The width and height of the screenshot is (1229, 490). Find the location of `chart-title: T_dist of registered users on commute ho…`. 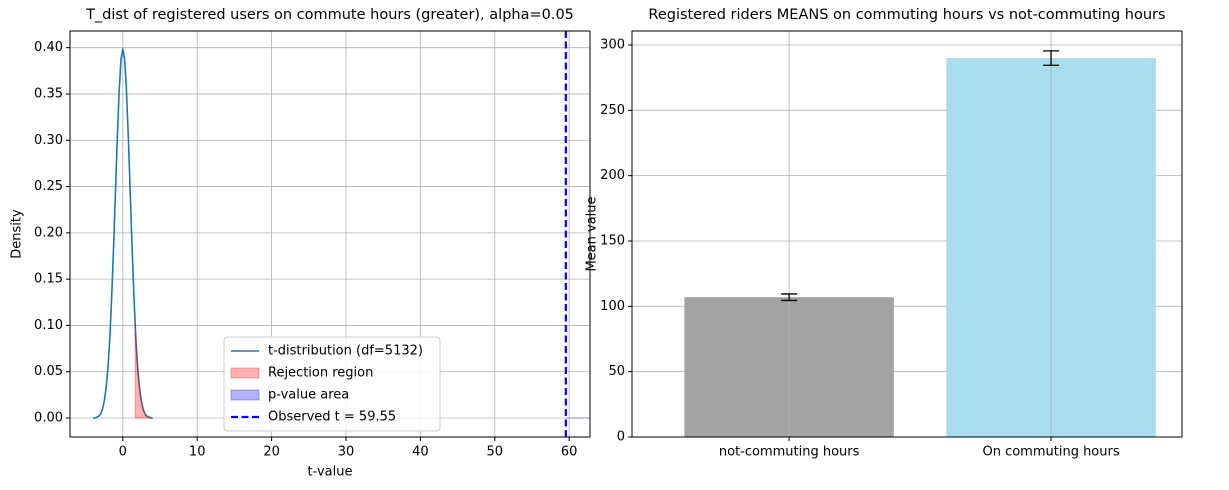

chart-title: T_dist of registered users on commute ho… is located at coordinates (329, 15).